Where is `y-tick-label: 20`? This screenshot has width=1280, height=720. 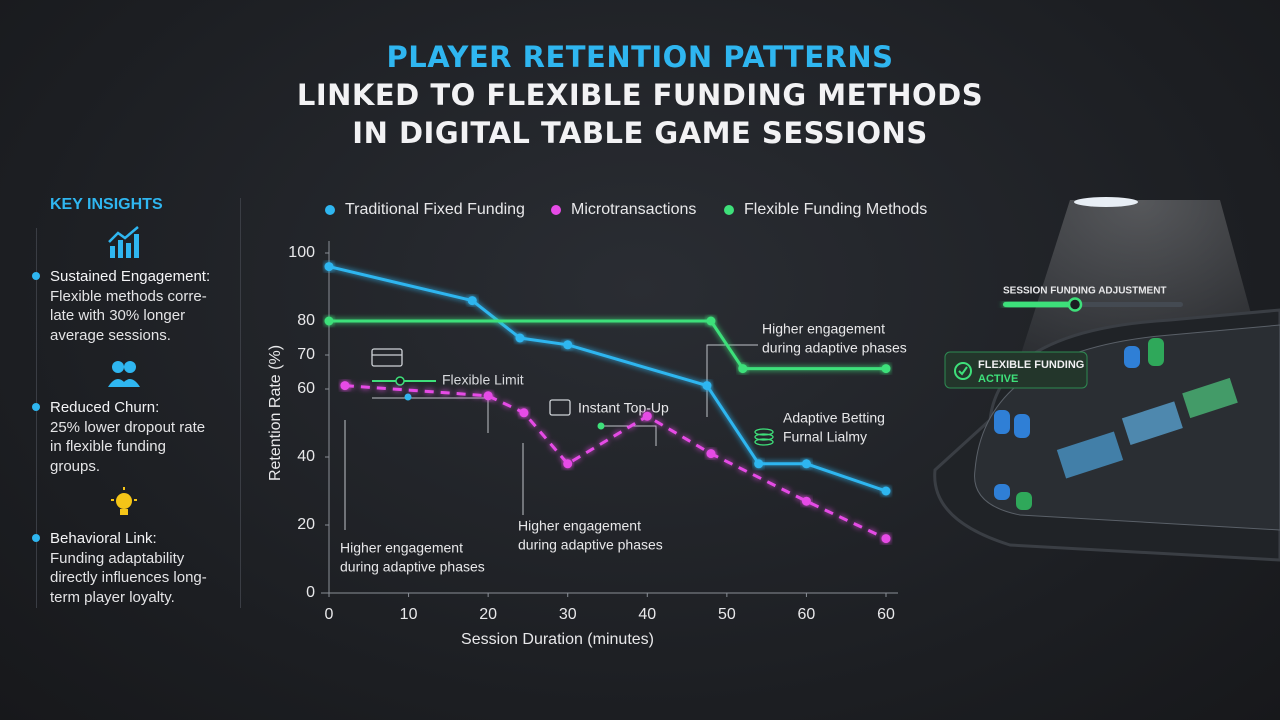 y-tick-label: 20 is located at coordinates (306, 524).